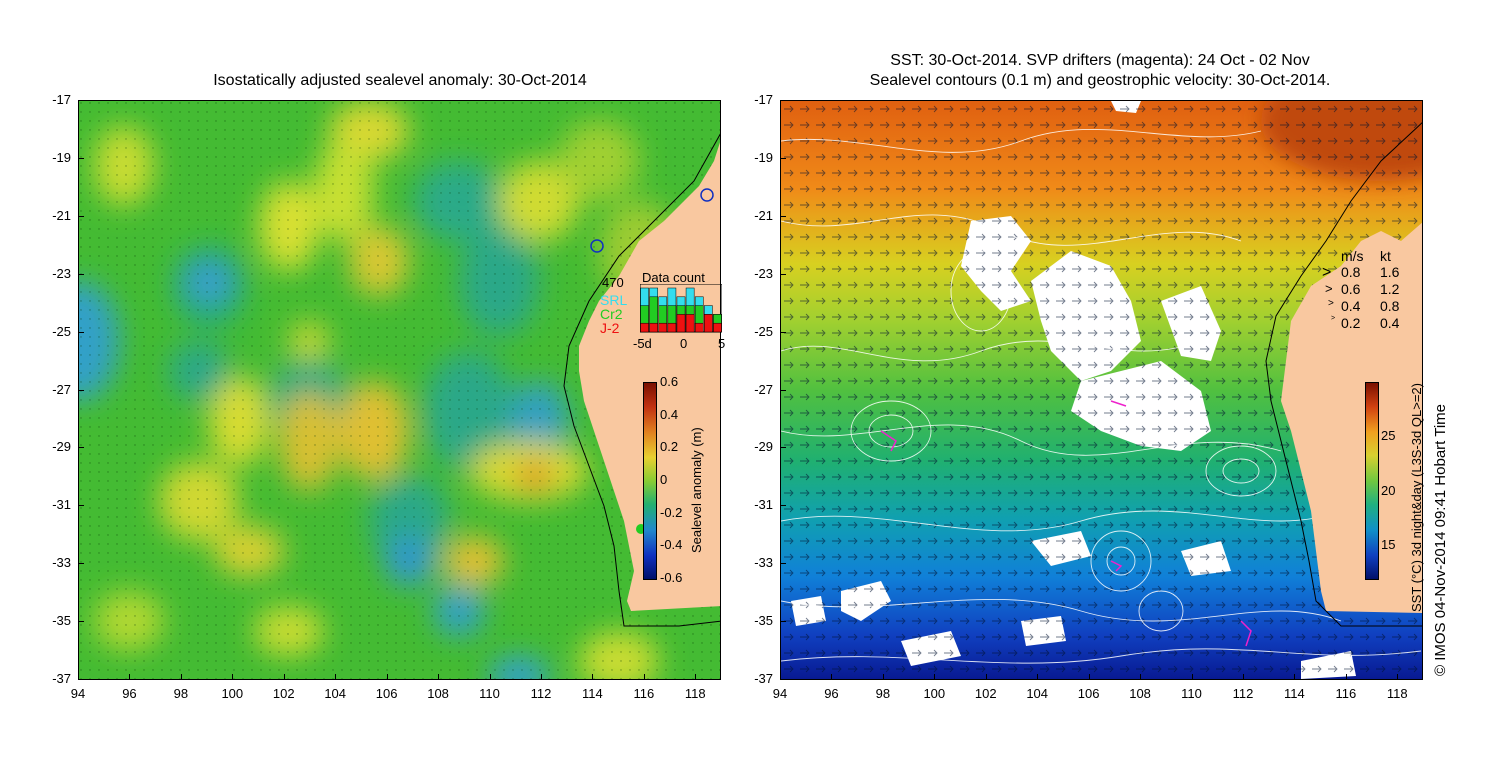  I want to click on colorbar-tick: 15, so click(1388, 545).